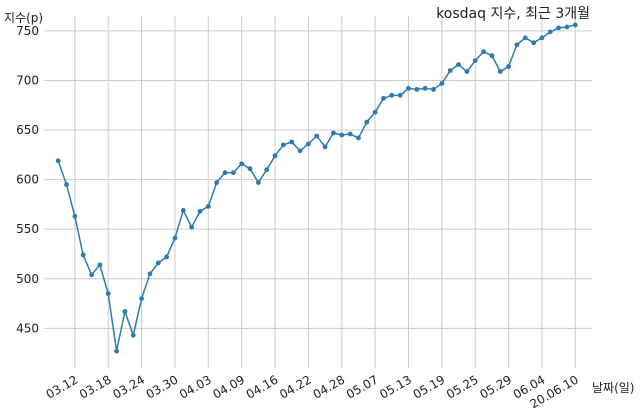  I want to click on x-tick-label: 03.12, so click(62, 386).